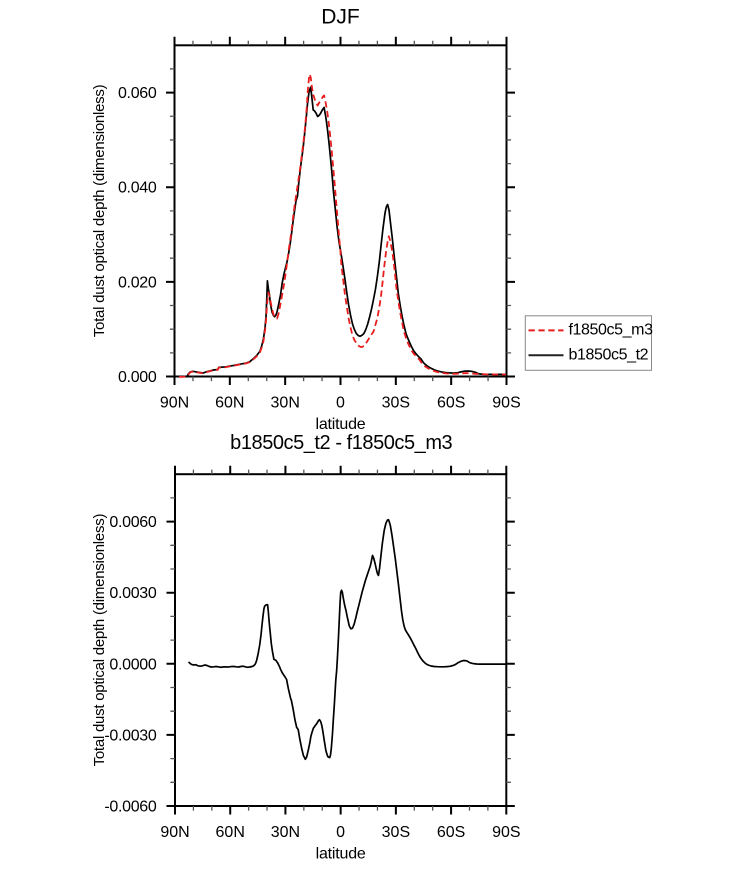 The image size is (733, 874). What do you see at coordinates (611, 329) in the screenshot?
I see `svg-text: f1850c5_m3` at bounding box center [611, 329].